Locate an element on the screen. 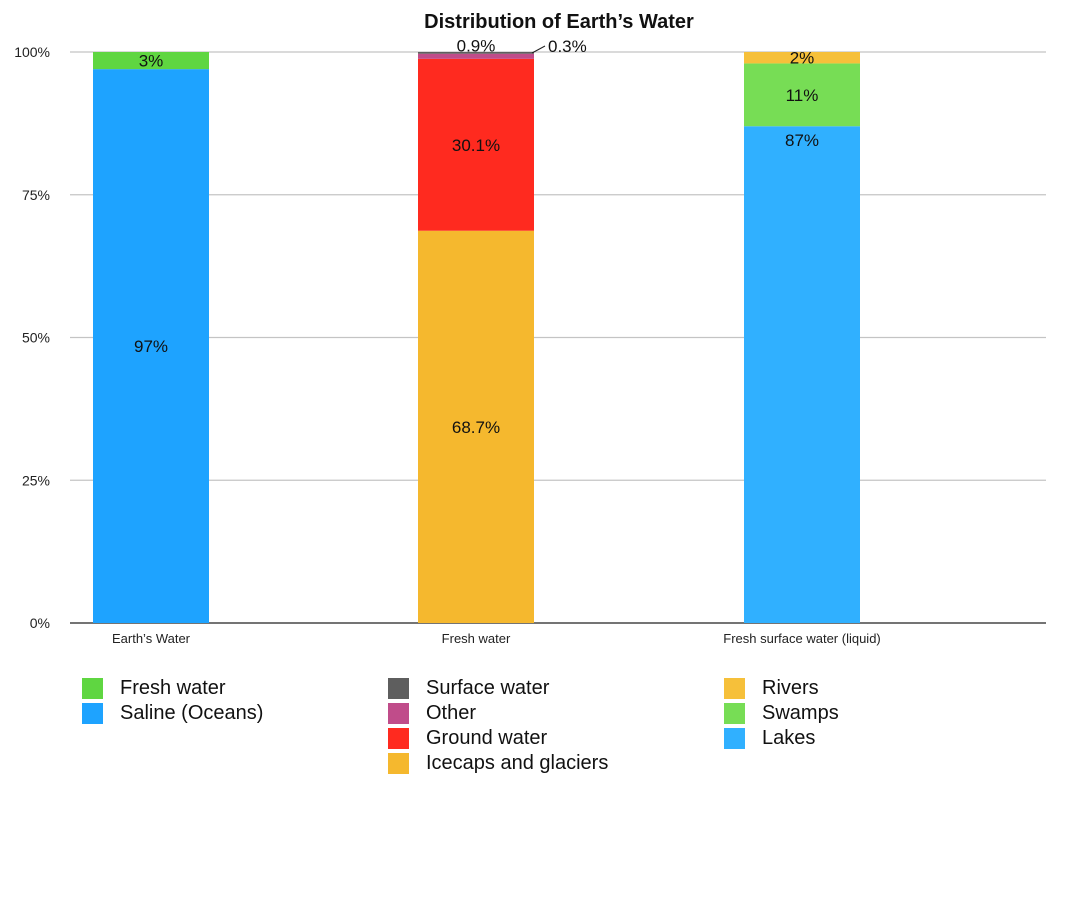 This screenshot has width=1080, height=917. data-label: 97% is located at coordinates (151, 346).